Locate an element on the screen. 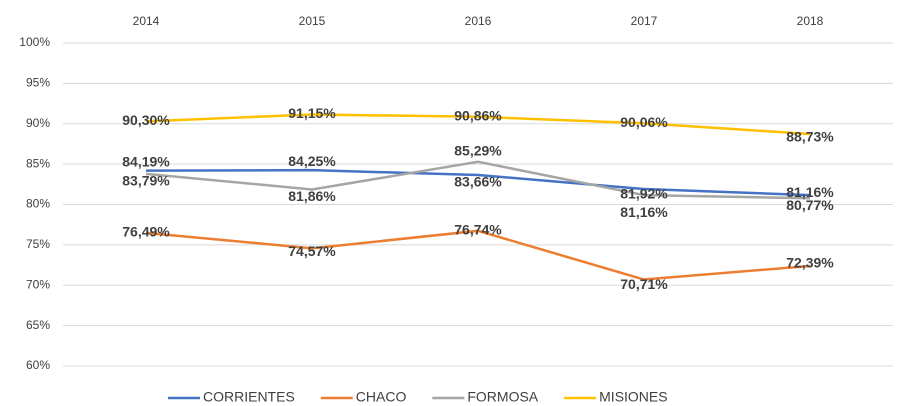 This screenshot has width=902, height=406. data-label: 90,06% is located at coordinates (644, 122).